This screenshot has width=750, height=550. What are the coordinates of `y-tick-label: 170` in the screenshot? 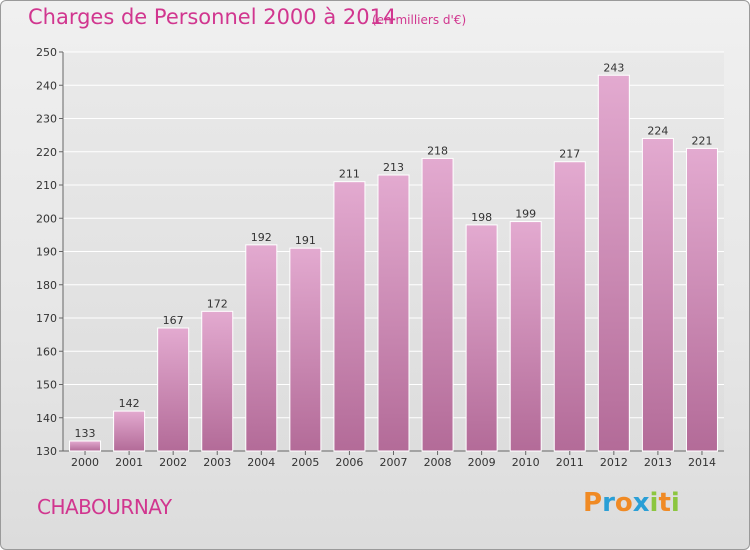 It's located at (46, 318).